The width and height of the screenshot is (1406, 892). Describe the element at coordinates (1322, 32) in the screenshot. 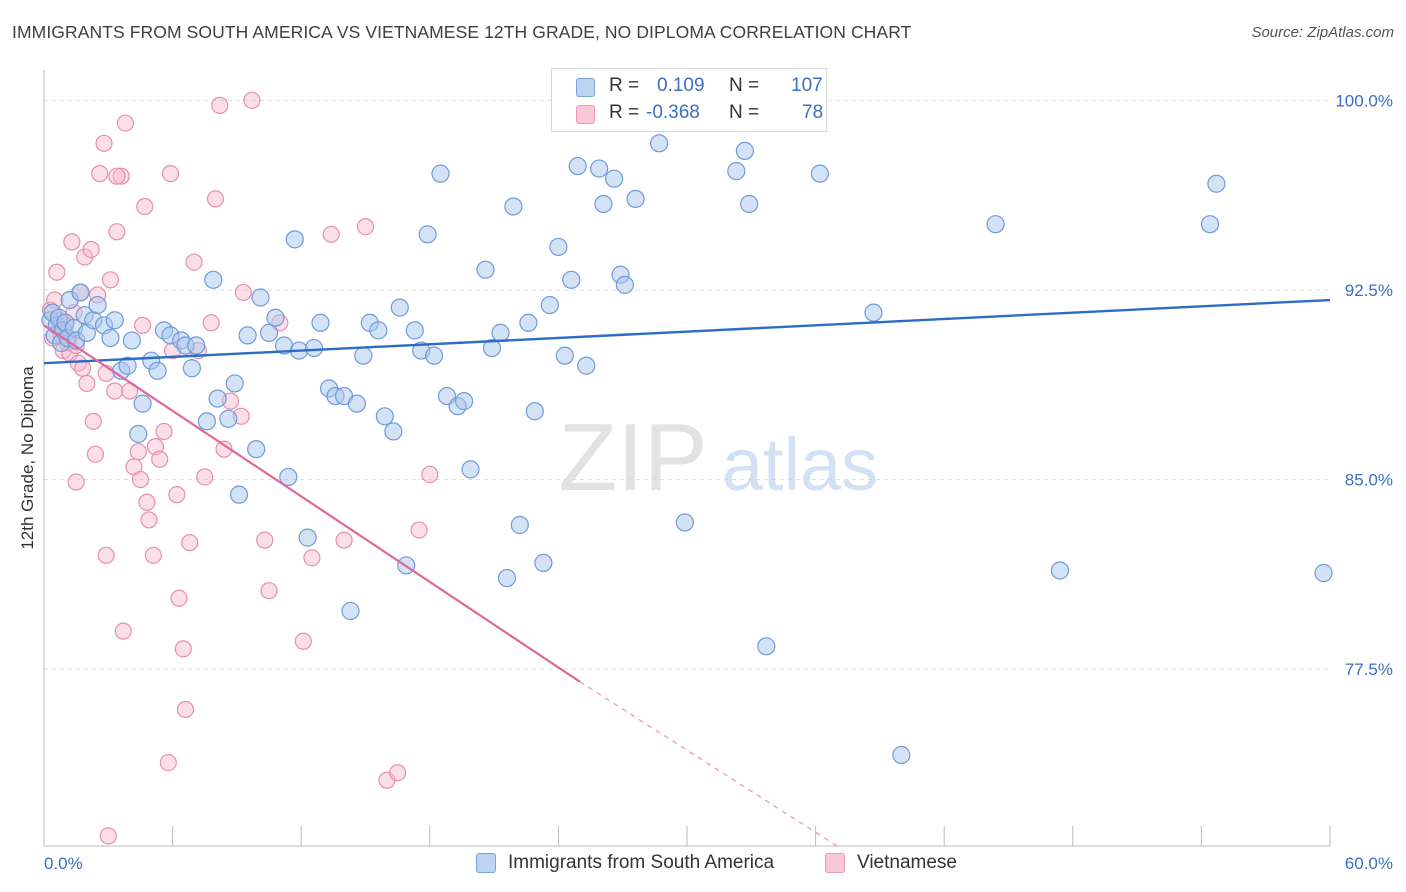

I see `source-label: Source: ZipAtlas.com` at that location.